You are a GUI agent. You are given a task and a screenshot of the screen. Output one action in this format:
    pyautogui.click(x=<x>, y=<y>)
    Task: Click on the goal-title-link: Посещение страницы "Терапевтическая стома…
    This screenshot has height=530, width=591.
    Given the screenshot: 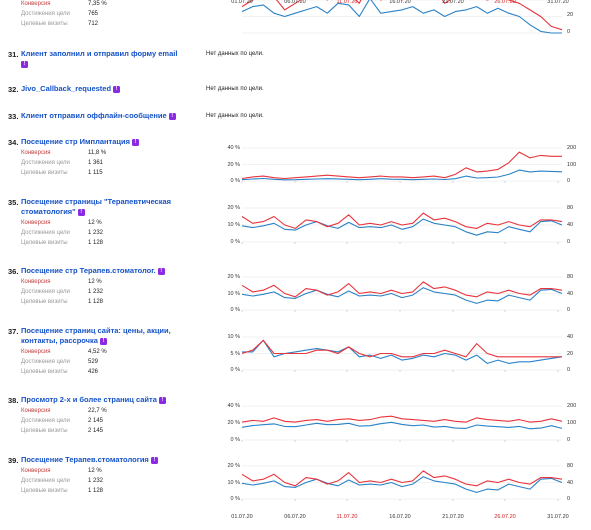 What is the action you would take?
    pyautogui.click(x=96, y=207)
    